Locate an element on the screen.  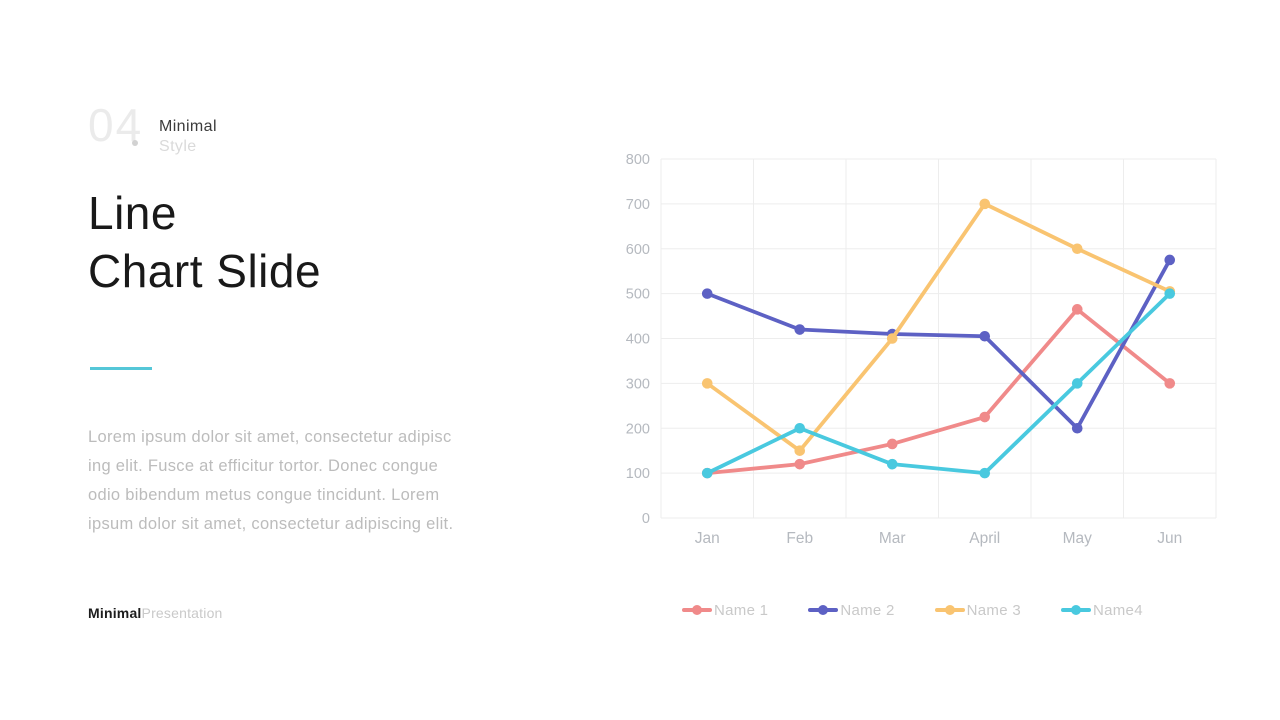
legend-item-name-1: Name 1 is located at coordinates (725, 610).